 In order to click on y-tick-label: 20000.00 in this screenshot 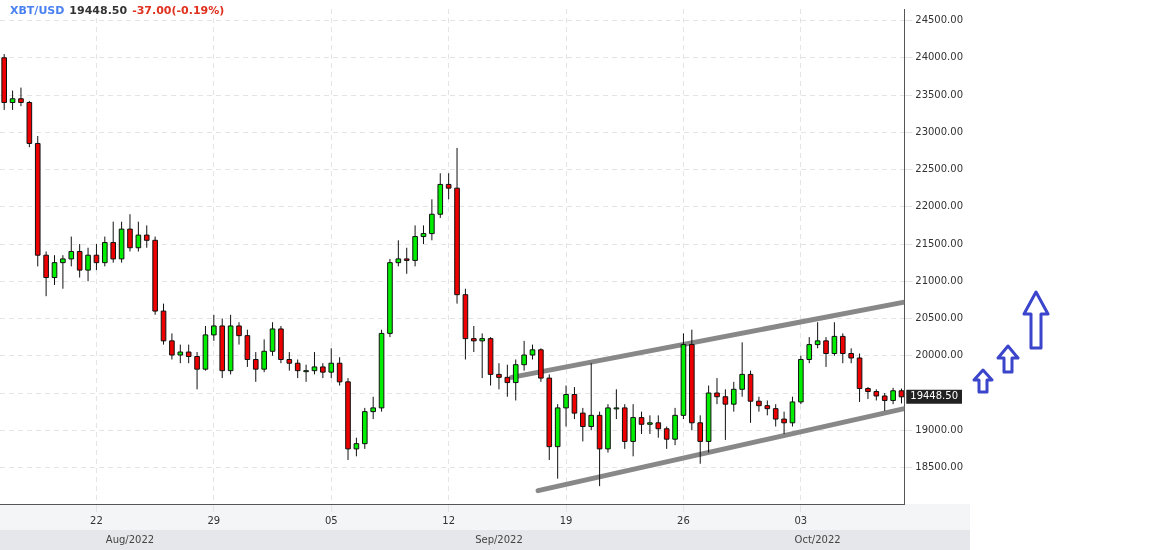, I will do `click(939, 355)`.